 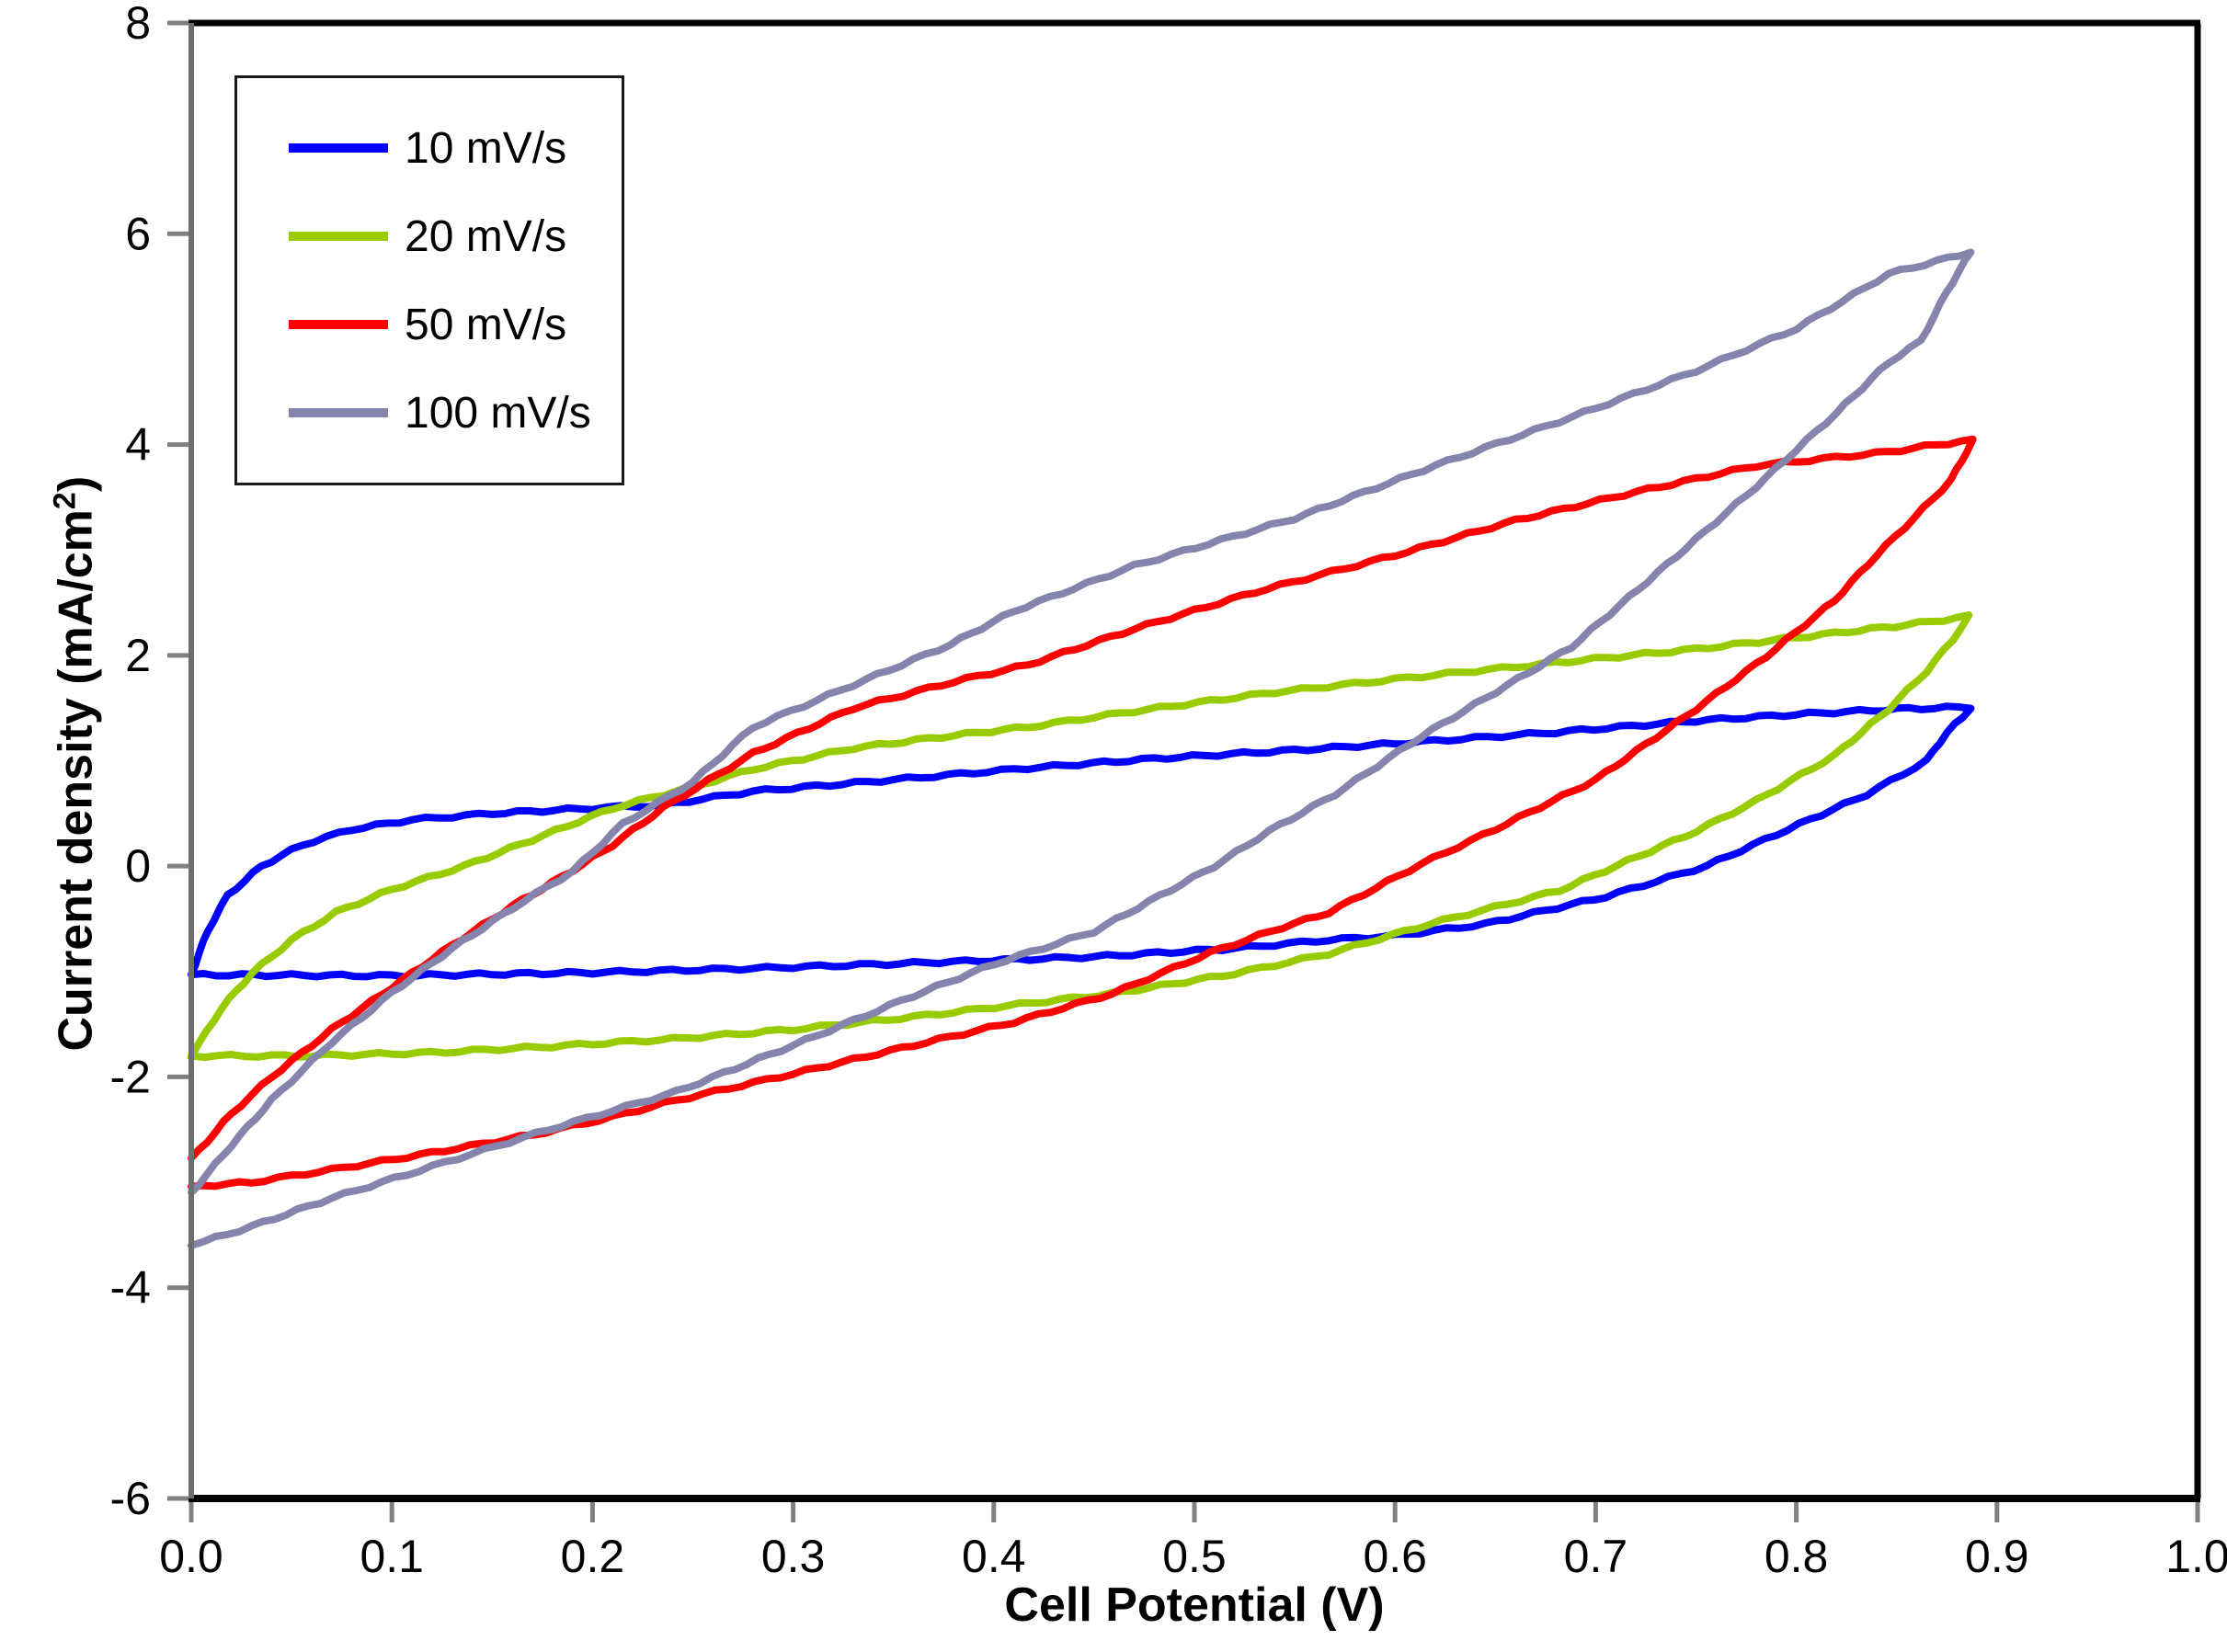 What do you see at coordinates (1796, 1557) in the screenshot?
I see `x-tick-label: 0.8` at bounding box center [1796, 1557].